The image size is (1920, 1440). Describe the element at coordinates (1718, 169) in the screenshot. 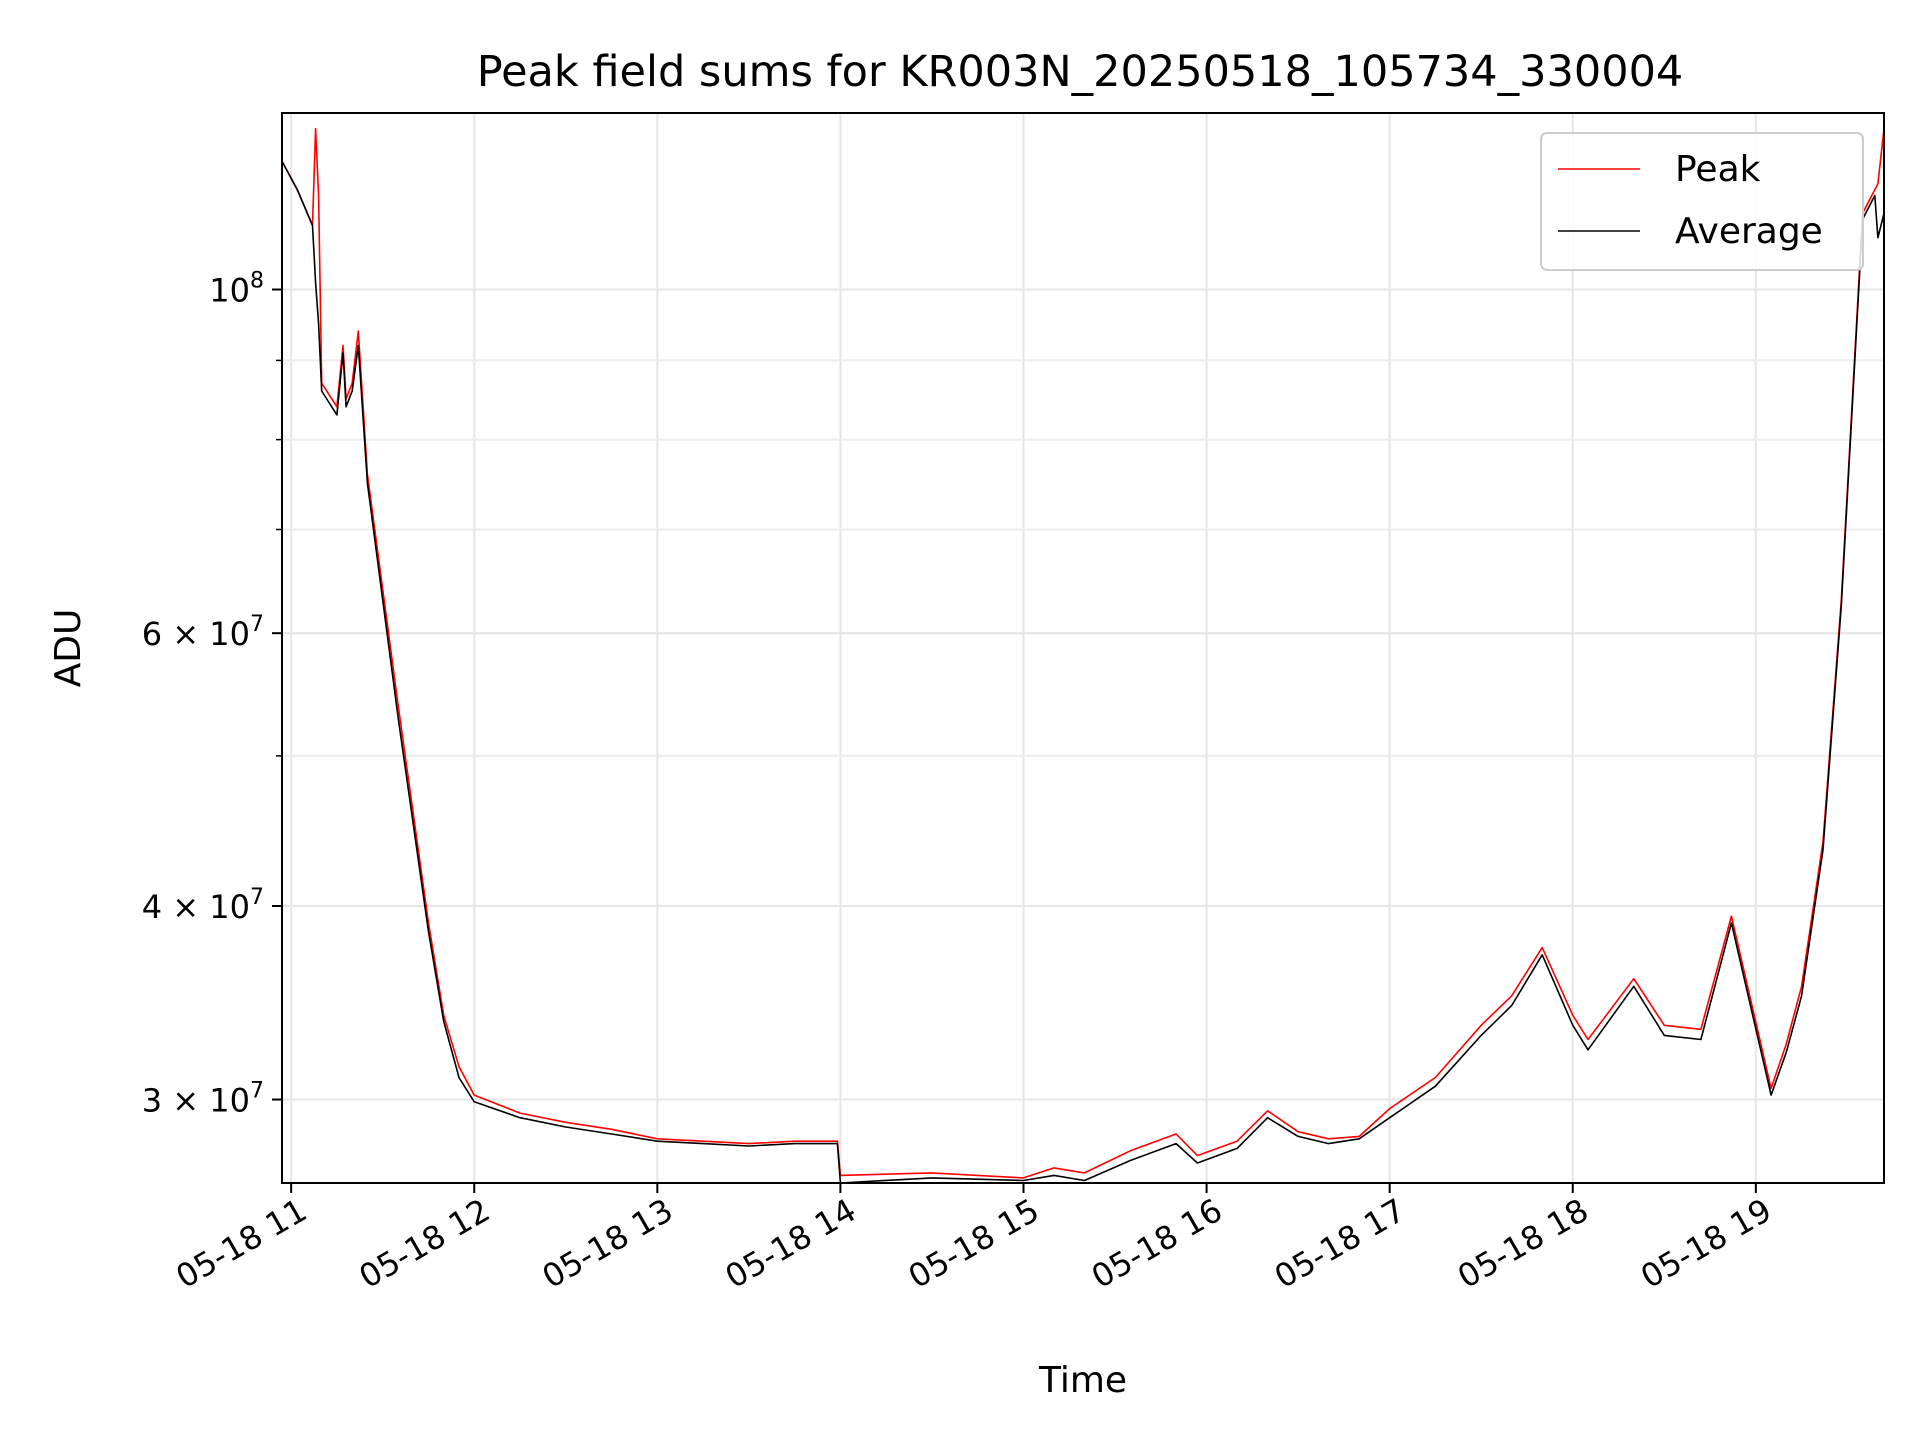

I see `legend-label-peak: Peak` at that location.